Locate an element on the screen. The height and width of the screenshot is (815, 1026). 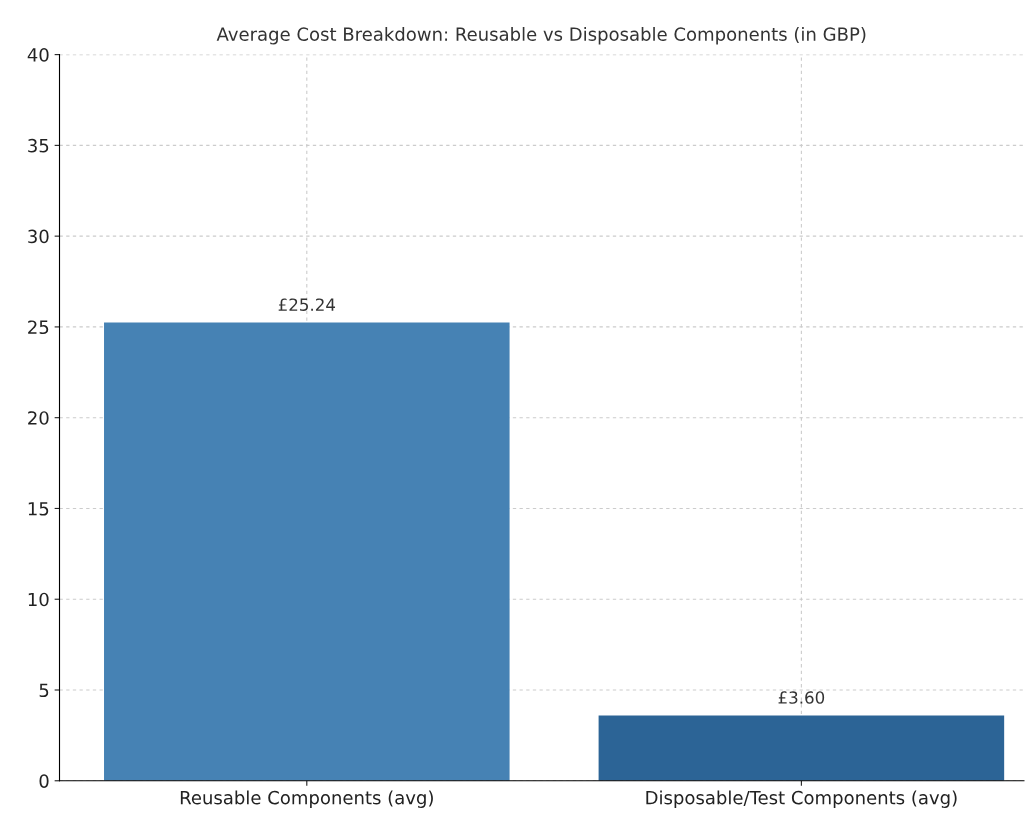
data-label: £25.24 is located at coordinates (307, 304).